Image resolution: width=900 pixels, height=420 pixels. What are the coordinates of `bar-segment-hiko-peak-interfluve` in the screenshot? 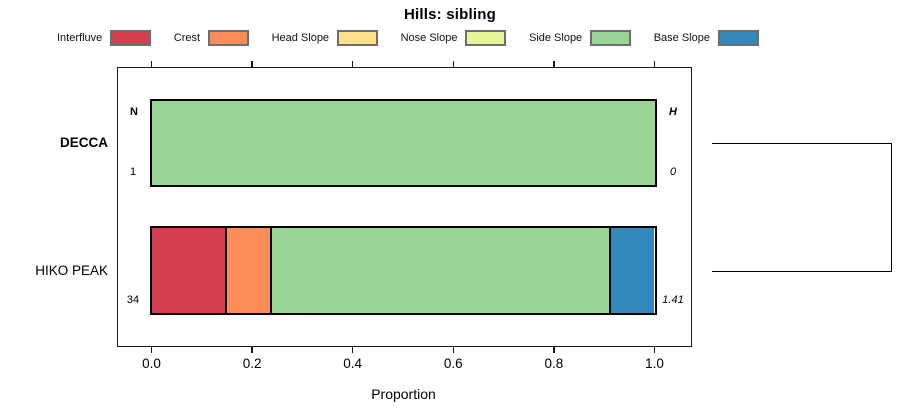 It's located at (188, 270).